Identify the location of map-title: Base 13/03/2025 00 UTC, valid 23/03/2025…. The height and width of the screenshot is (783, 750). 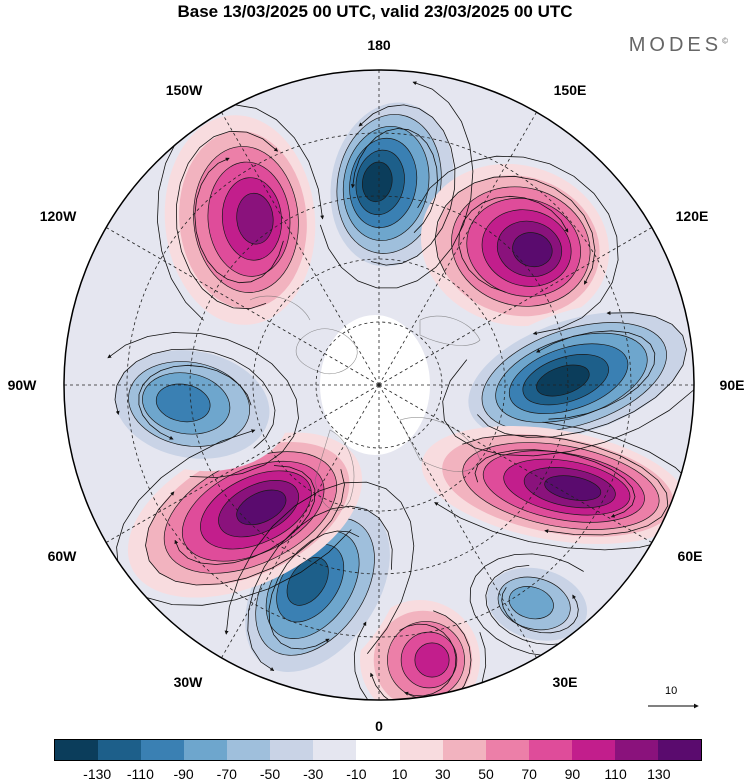
(375, 11).